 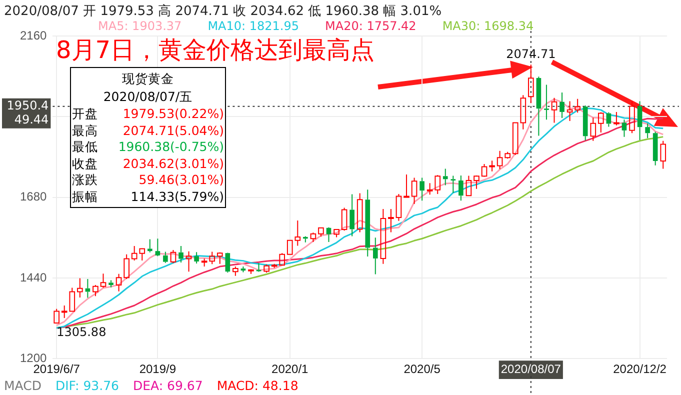 What do you see at coordinates (34, 197) in the screenshot?
I see `y-tick-label: 1680` at bounding box center [34, 197].